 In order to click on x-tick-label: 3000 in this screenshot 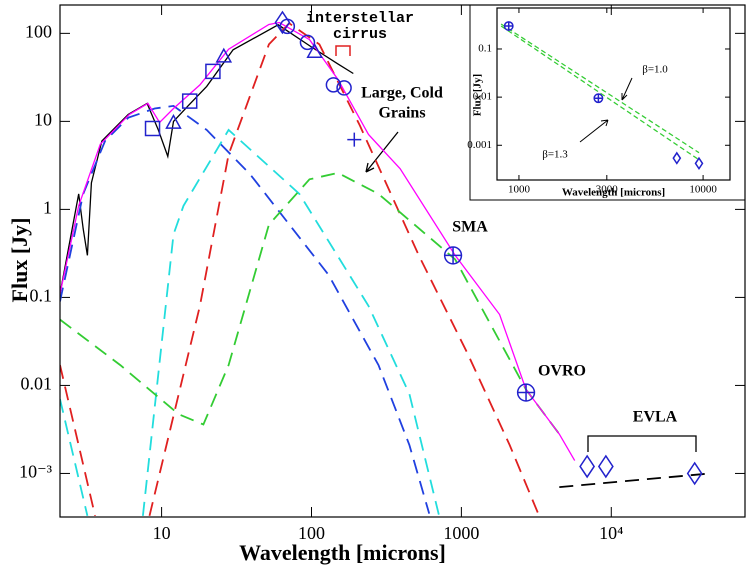, I will do `click(607, 190)`.